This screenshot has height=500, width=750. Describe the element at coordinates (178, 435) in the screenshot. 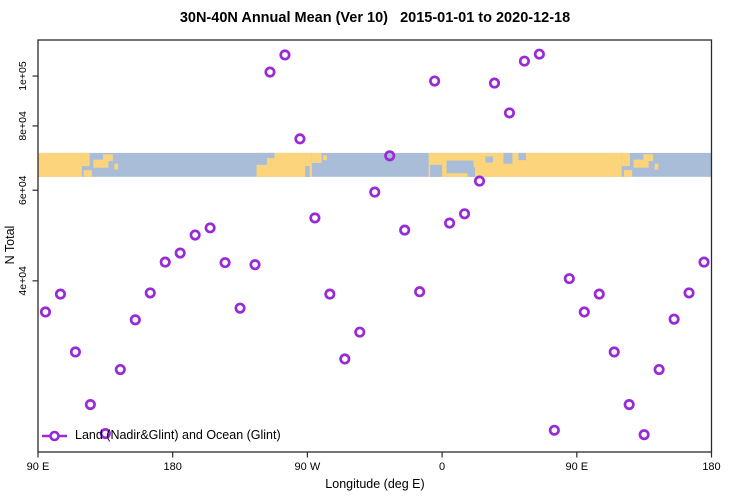

I see `legend-label: Land (Nadir&Glint) and Ocean (Glint)` at that location.